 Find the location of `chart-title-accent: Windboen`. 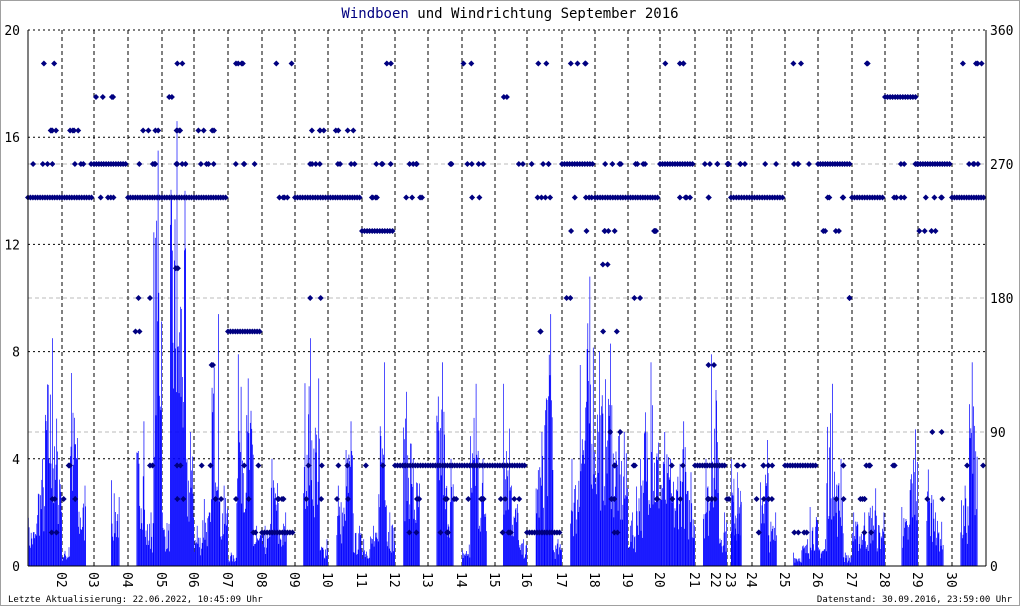

chart-title-accent: Windboen is located at coordinates (374, 14).